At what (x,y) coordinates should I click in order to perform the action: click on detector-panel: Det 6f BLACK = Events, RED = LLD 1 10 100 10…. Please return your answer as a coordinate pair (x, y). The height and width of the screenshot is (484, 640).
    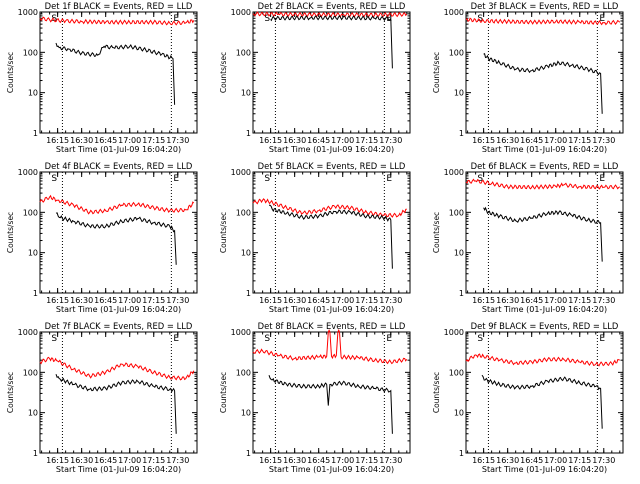
    Looking at the image, I should click on (528, 237).